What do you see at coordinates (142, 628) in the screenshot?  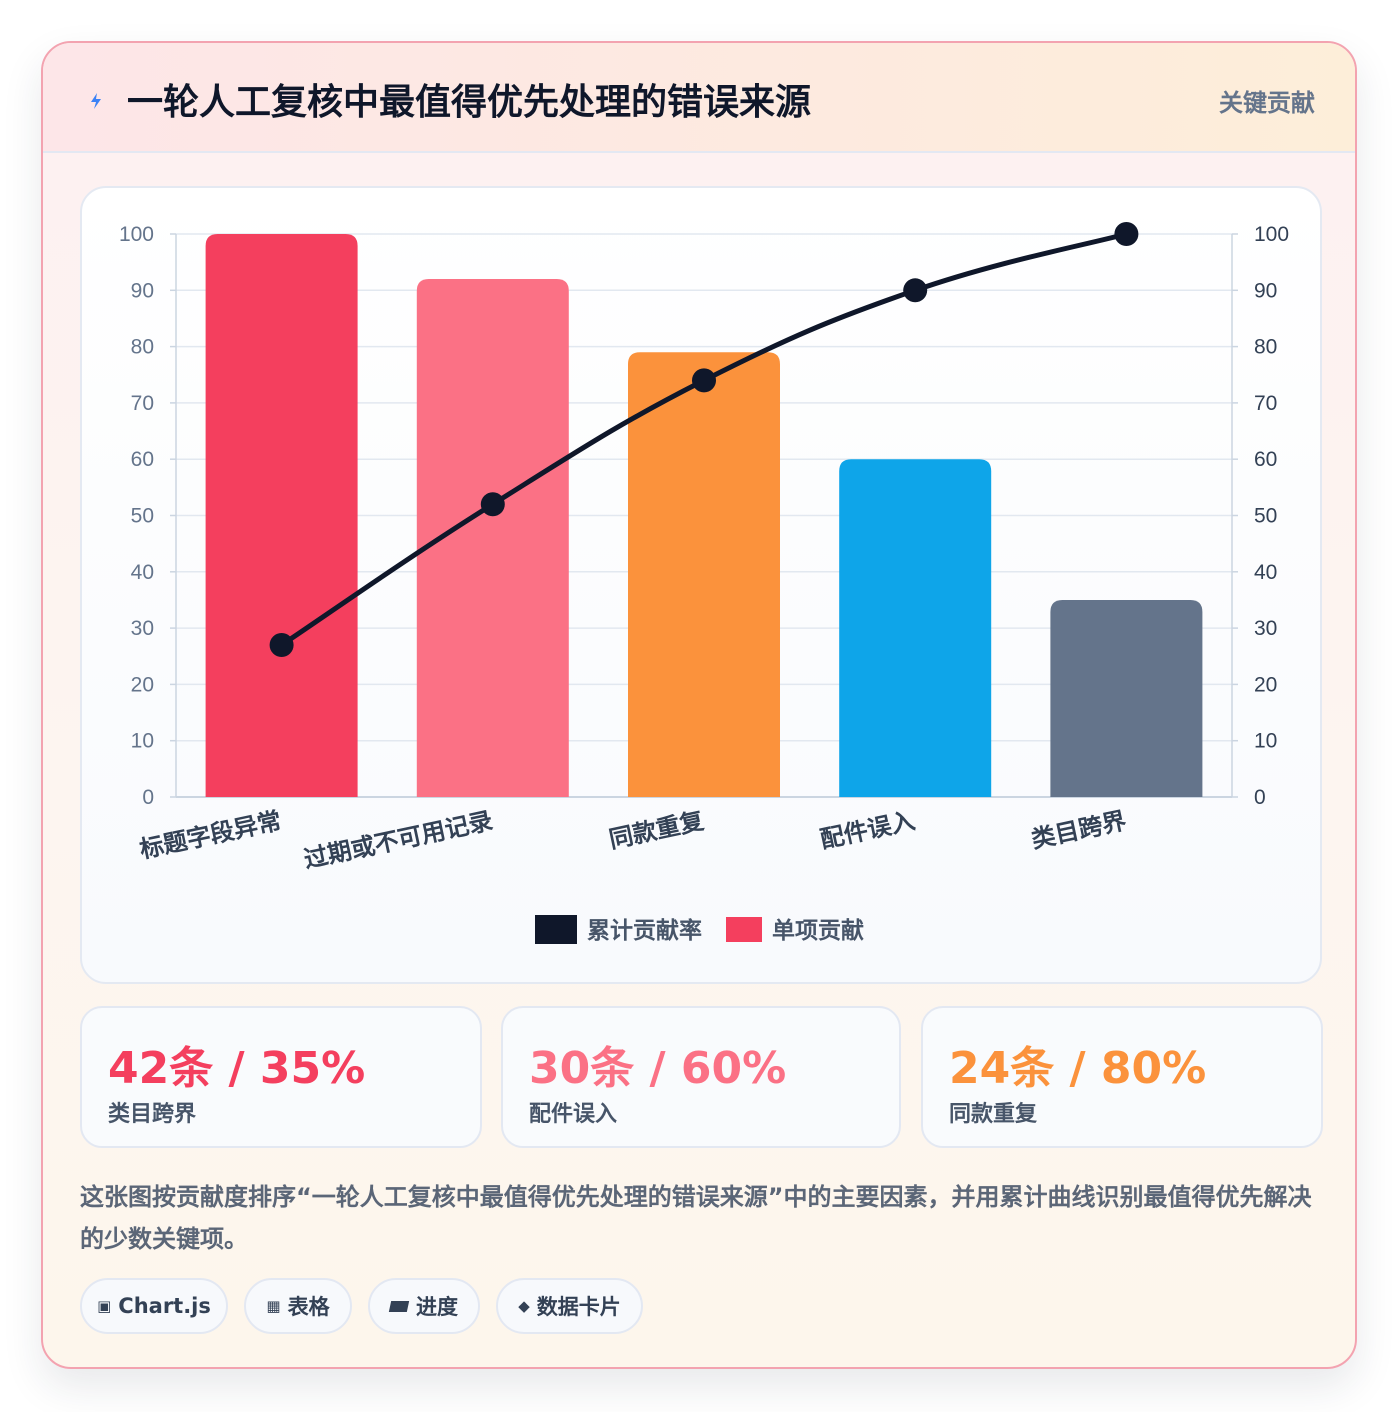 I see `y-tick-label: 30` at bounding box center [142, 628].